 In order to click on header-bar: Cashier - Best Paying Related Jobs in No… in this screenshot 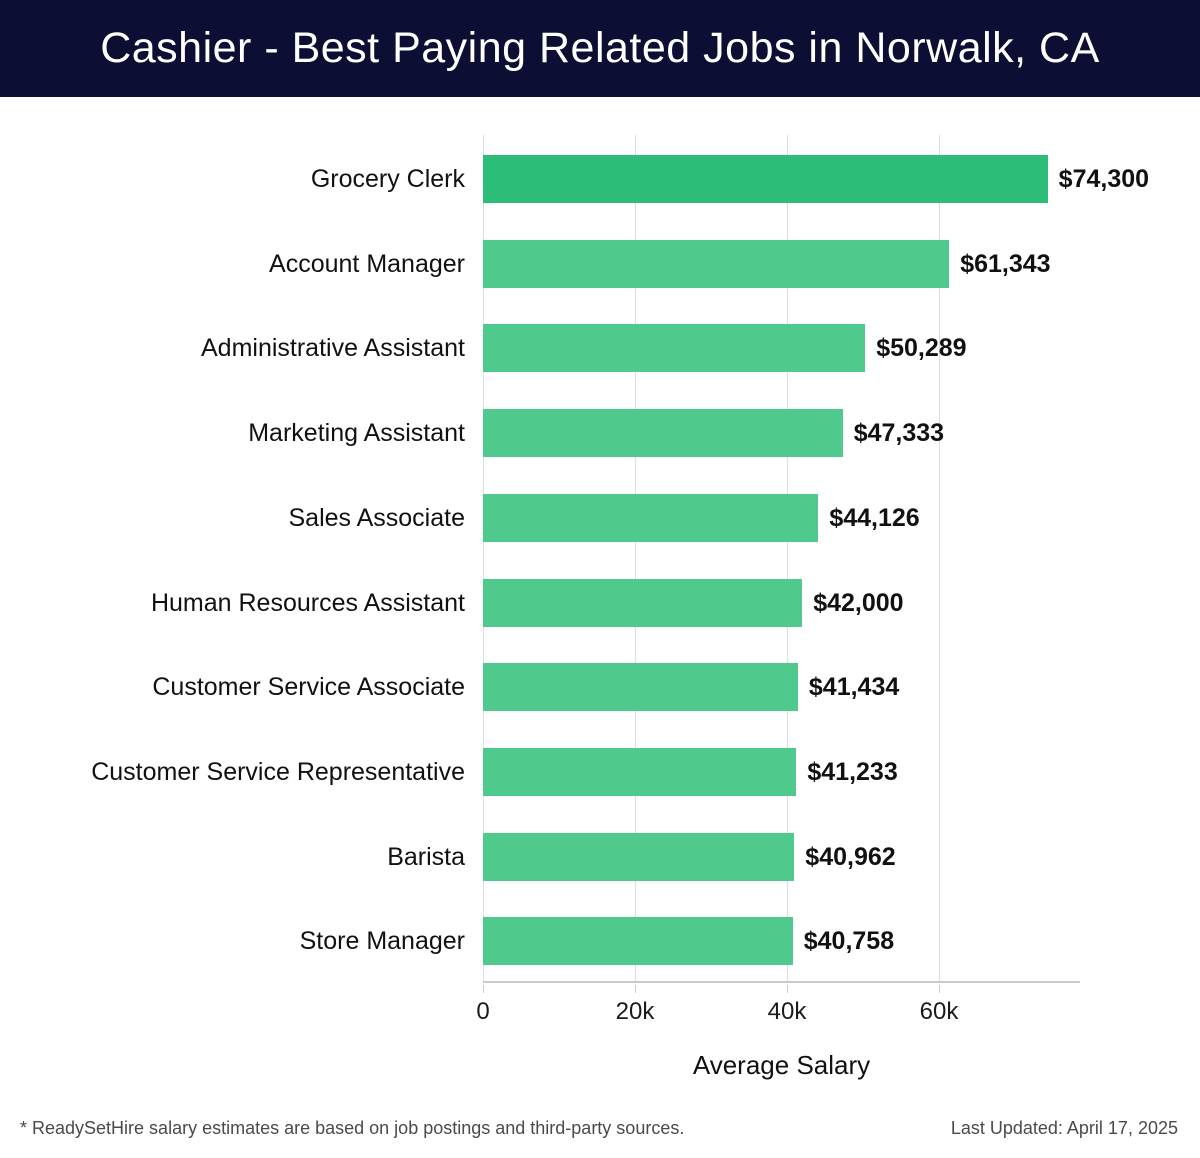, I will do `click(600, 48)`.